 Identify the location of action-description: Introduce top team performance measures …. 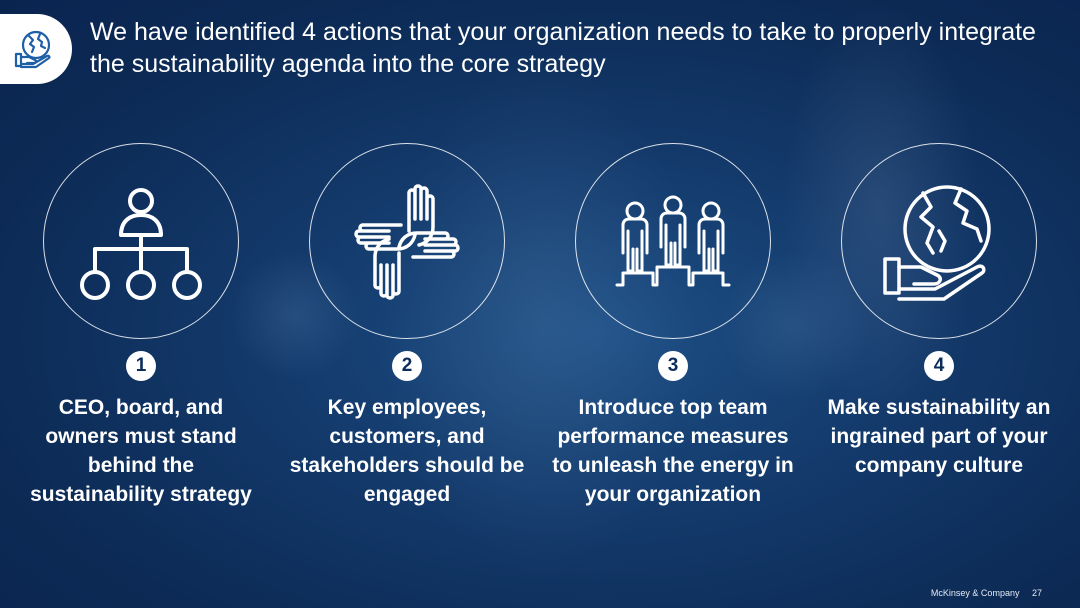
(673, 451).